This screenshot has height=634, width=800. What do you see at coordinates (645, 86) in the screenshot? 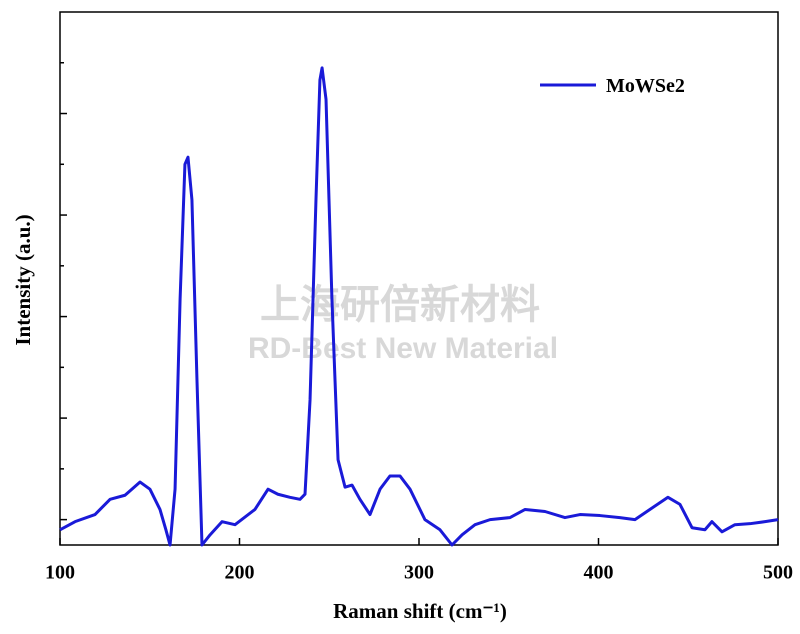
I see `legend-label: MoWSe2` at bounding box center [645, 86].